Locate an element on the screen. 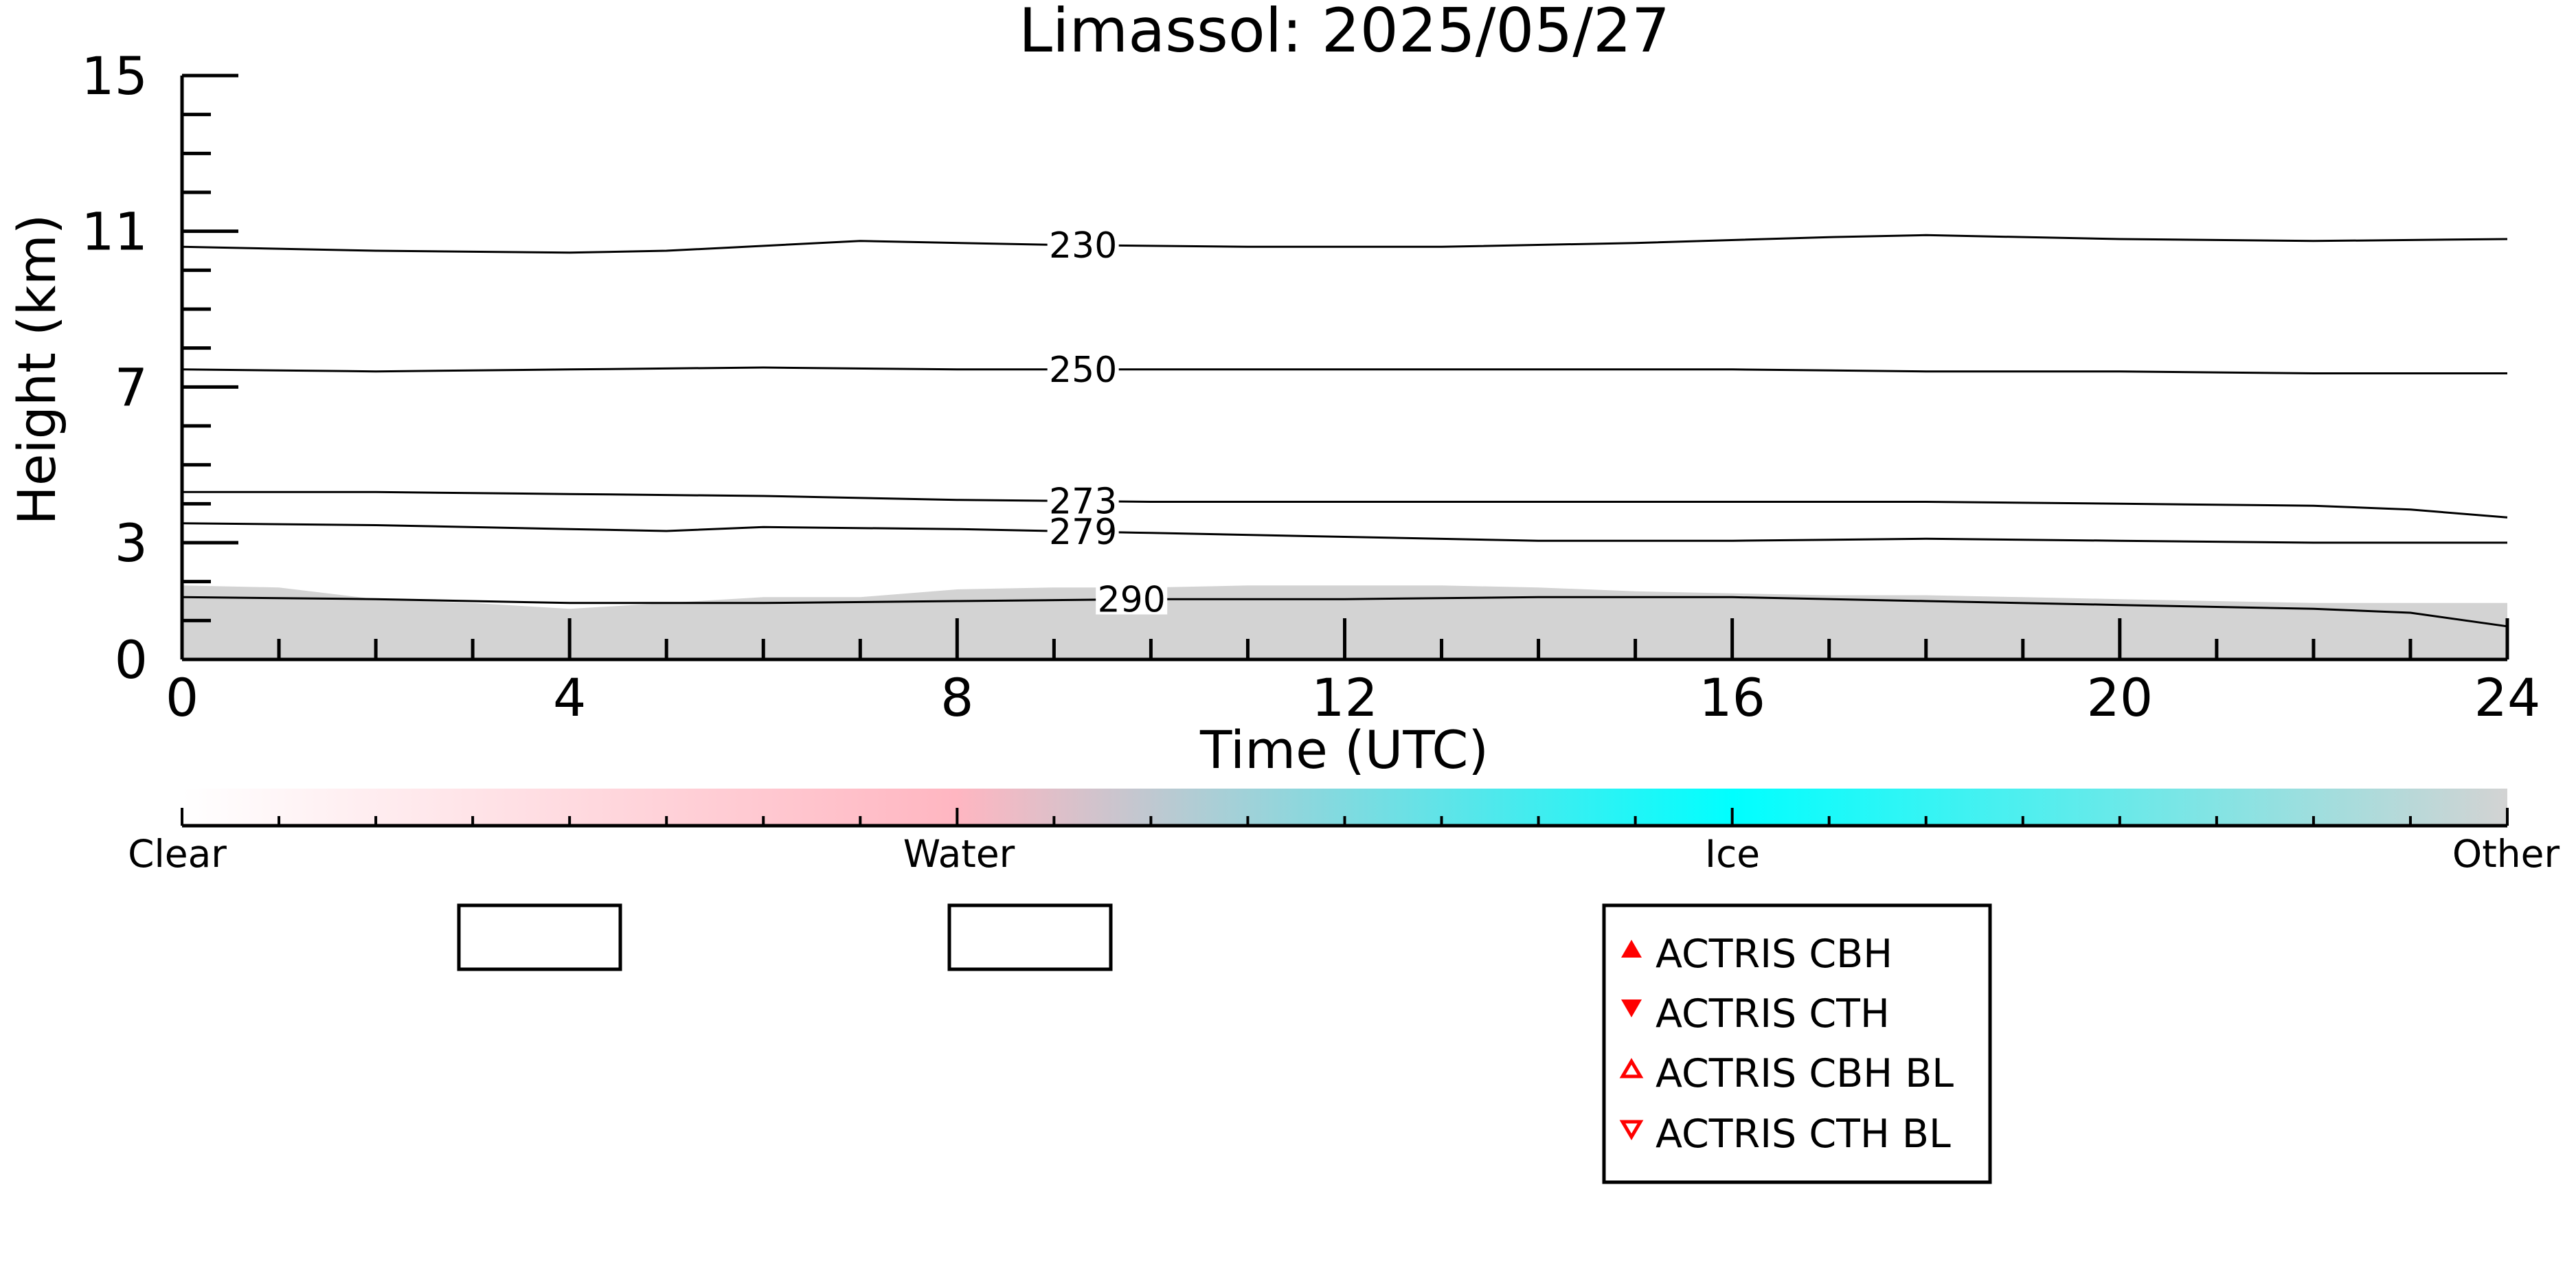 The image size is (2576, 1288). x-tick-label: 4 is located at coordinates (569, 697).